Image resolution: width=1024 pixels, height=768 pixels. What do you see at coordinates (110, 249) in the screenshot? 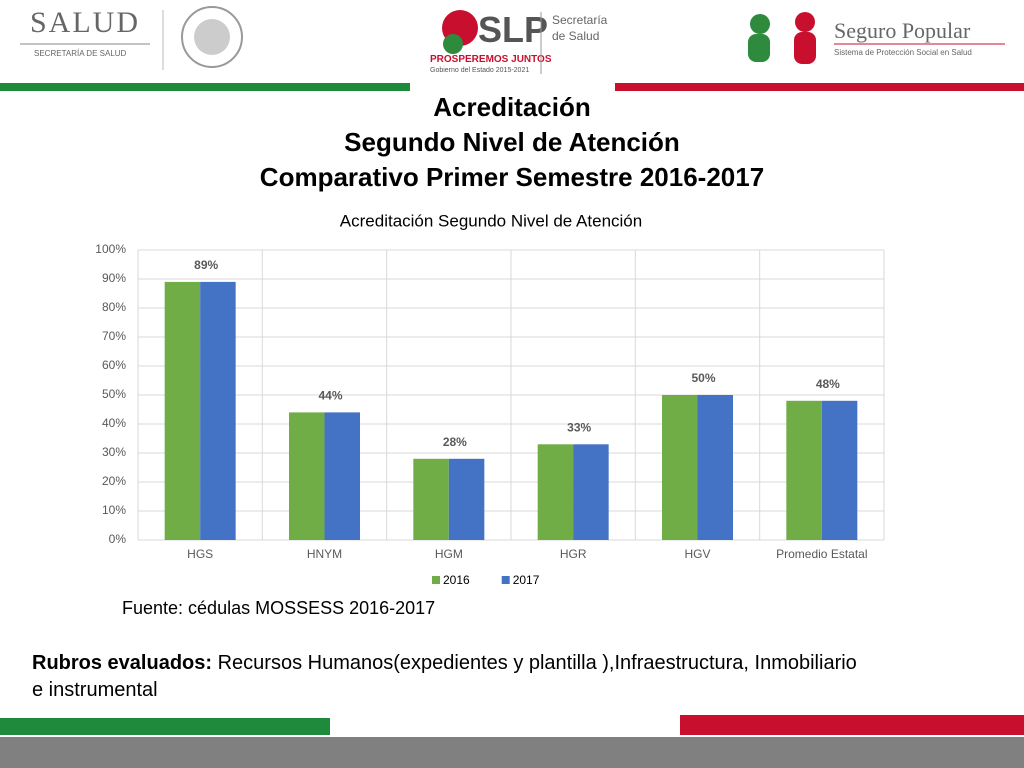
I see `y-tick-label: 100%` at bounding box center [110, 249].